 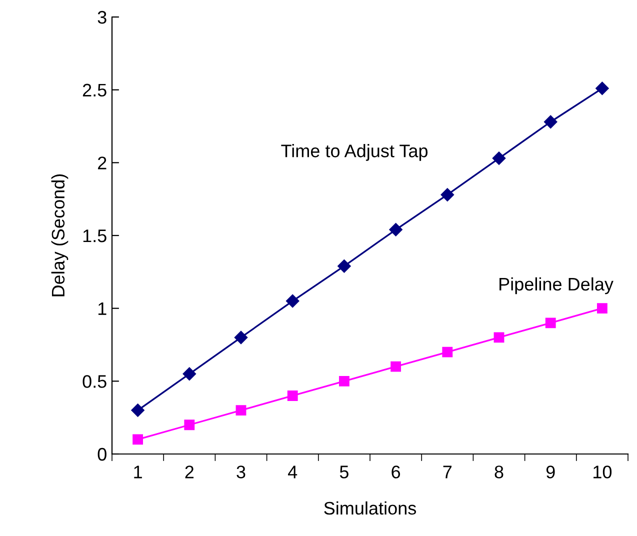 What do you see at coordinates (102, 308) in the screenshot?
I see `y-tick-label: 1` at bounding box center [102, 308].